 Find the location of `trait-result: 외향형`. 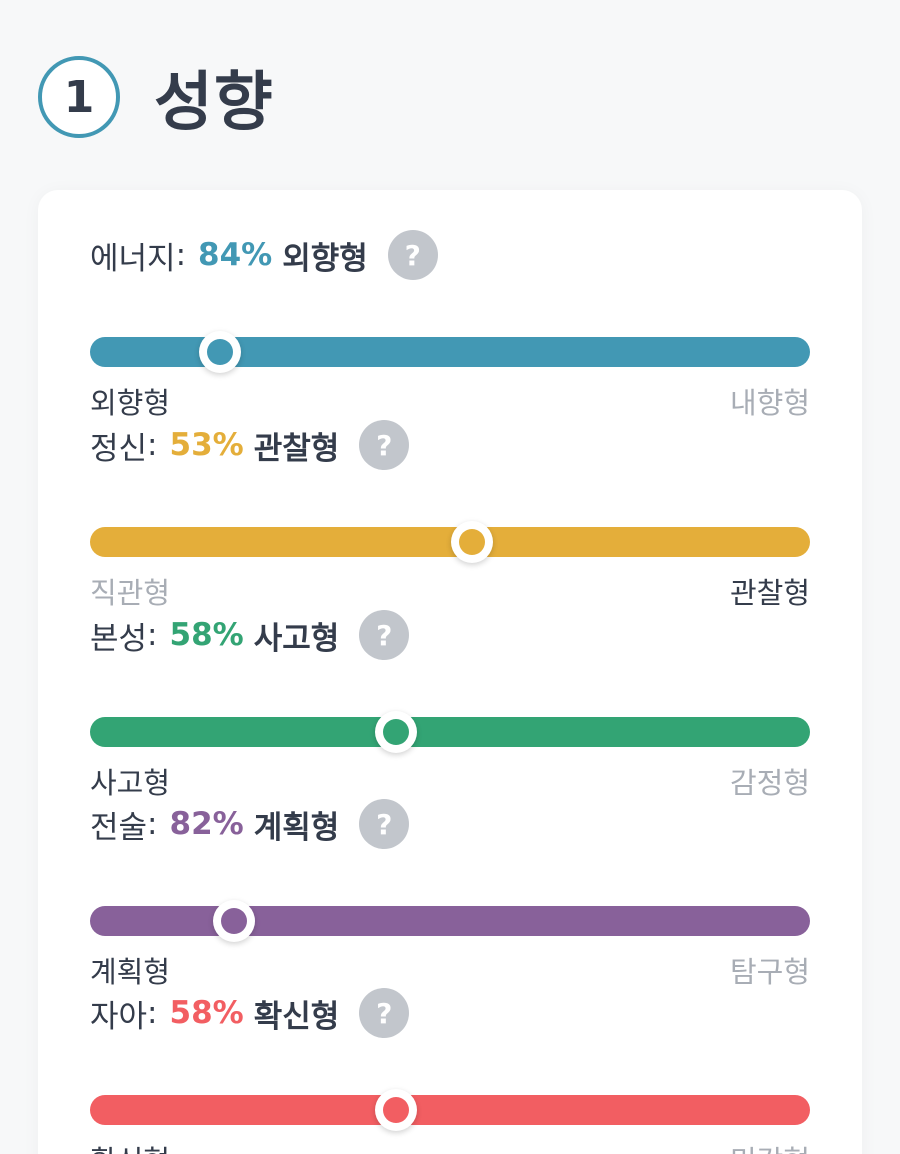

trait-result: 외향형 is located at coordinates (325, 258).